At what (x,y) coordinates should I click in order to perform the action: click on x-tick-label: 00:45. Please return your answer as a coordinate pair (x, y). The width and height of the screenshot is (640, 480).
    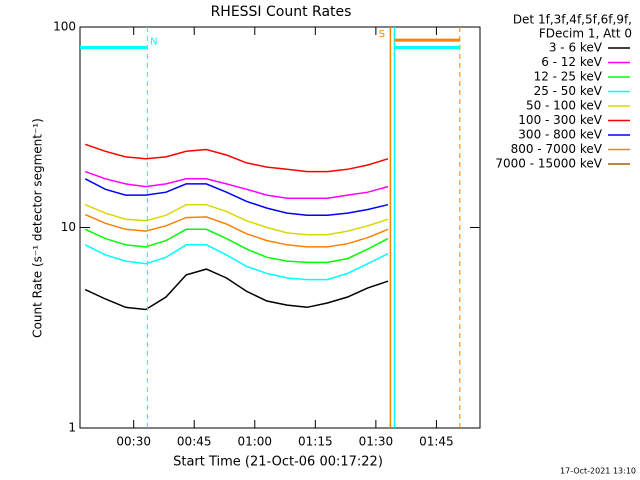
    Looking at the image, I should click on (194, 442).